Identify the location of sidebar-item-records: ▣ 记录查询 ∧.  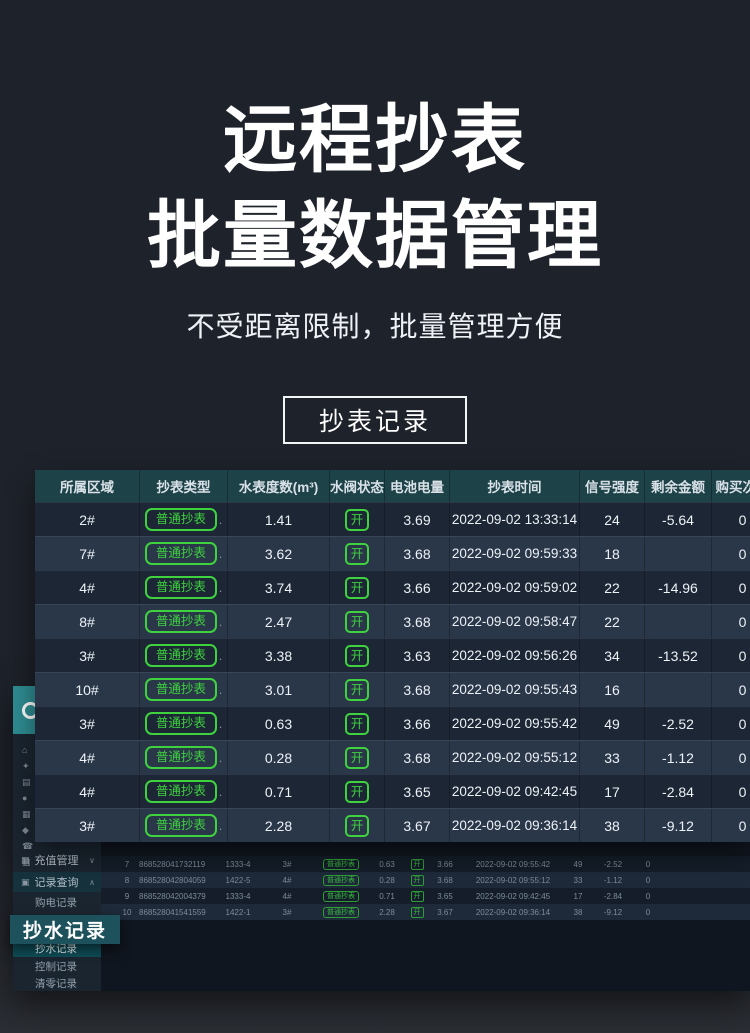
(57, 882).